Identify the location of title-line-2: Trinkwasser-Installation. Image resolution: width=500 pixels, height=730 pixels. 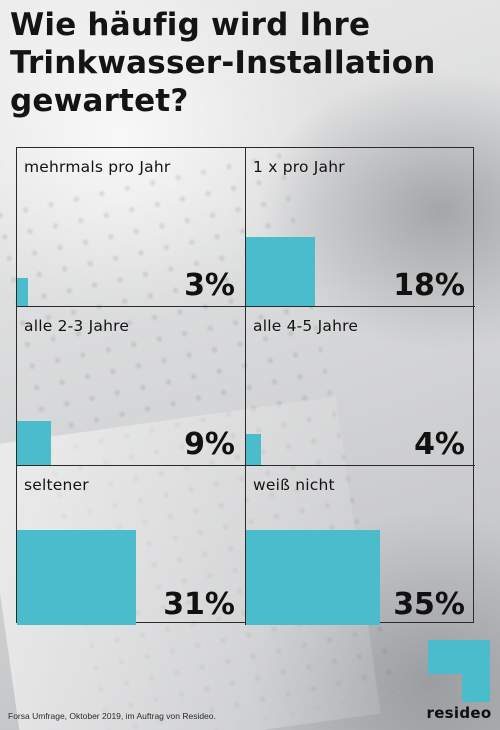
(223, 63).